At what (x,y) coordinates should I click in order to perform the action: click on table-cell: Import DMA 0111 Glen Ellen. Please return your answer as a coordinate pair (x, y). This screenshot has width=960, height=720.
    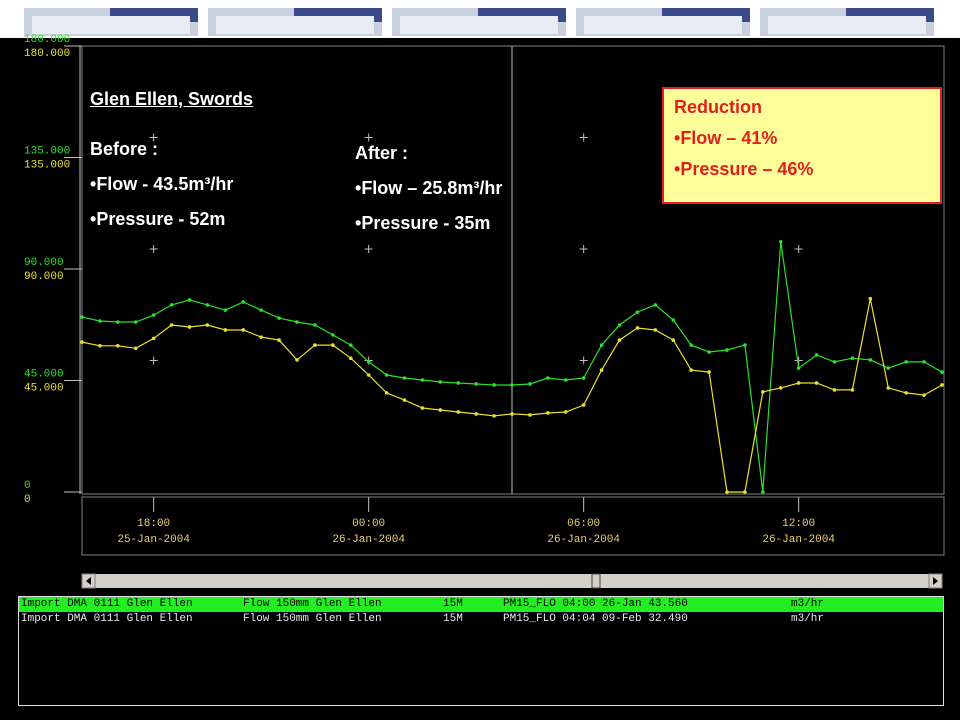
    Looking at the image, I should click on (107, 604).